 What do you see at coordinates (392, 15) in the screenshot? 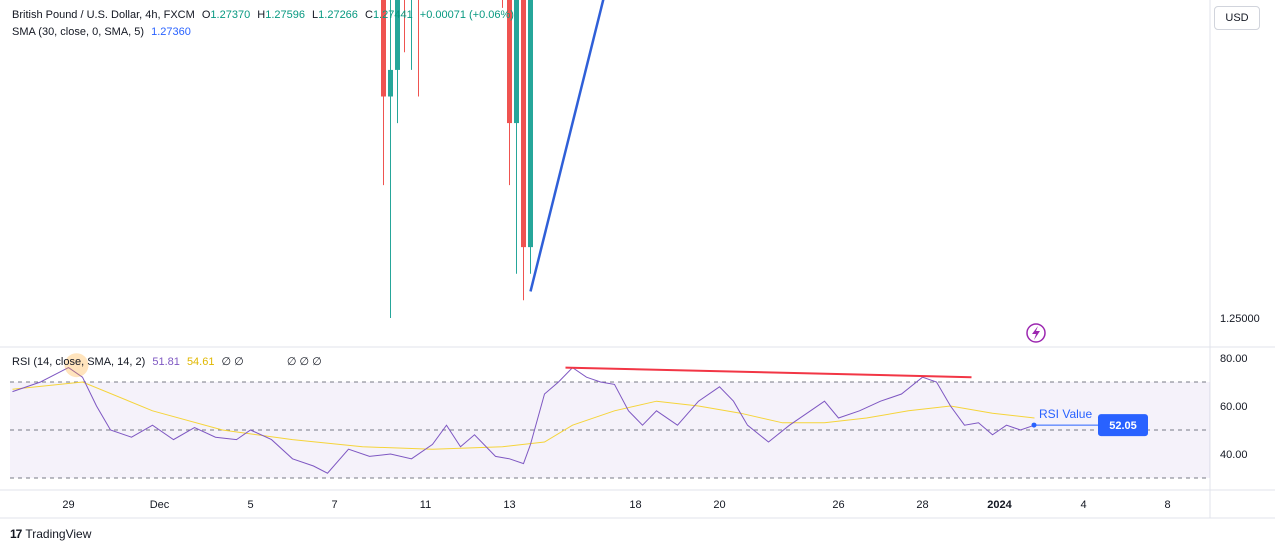
I see `close-value: 1.27441` at bounding box center [392, 15].